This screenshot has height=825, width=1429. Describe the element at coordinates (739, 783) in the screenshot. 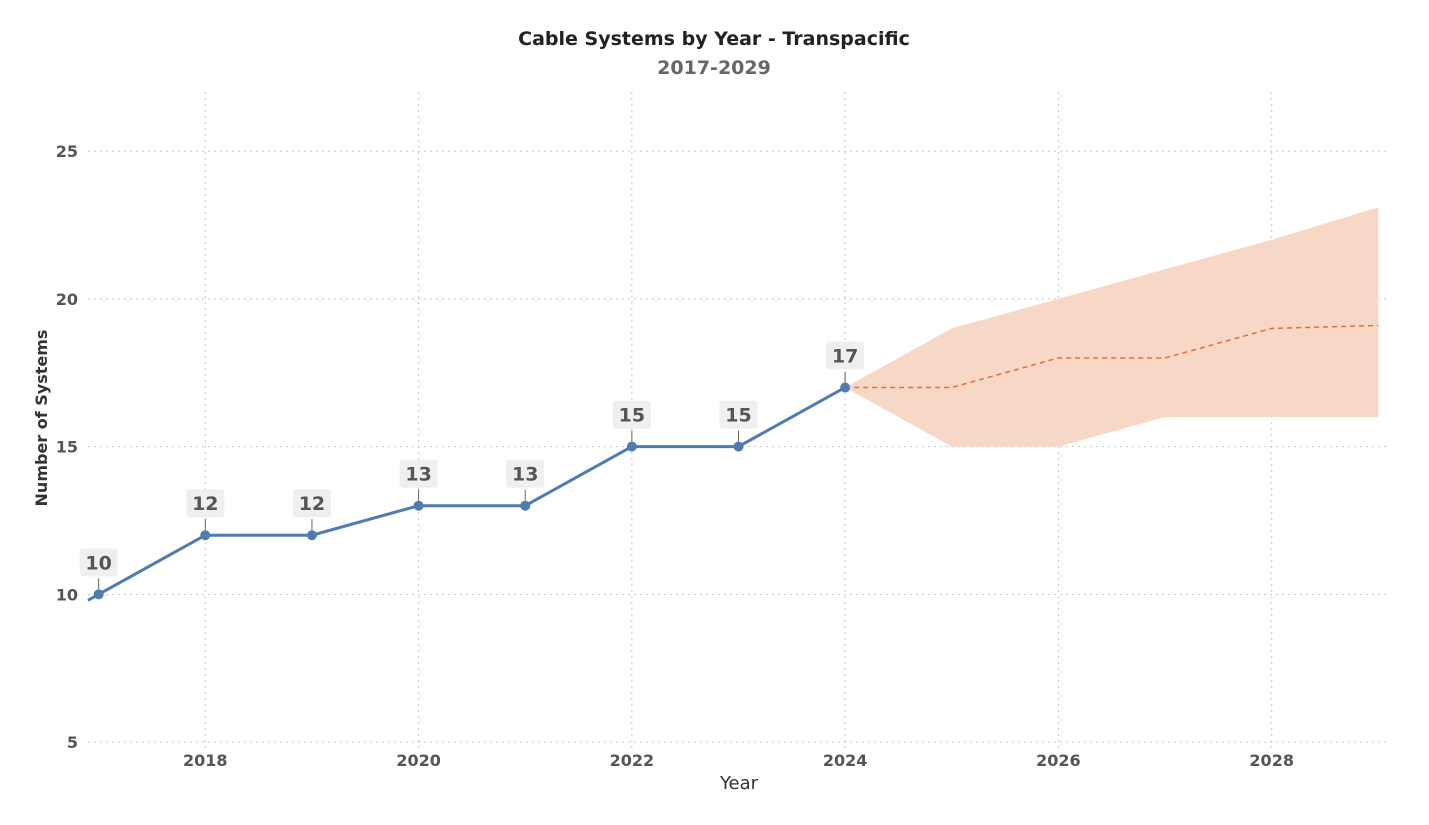

I see `x-axis-label: Year` at that location.